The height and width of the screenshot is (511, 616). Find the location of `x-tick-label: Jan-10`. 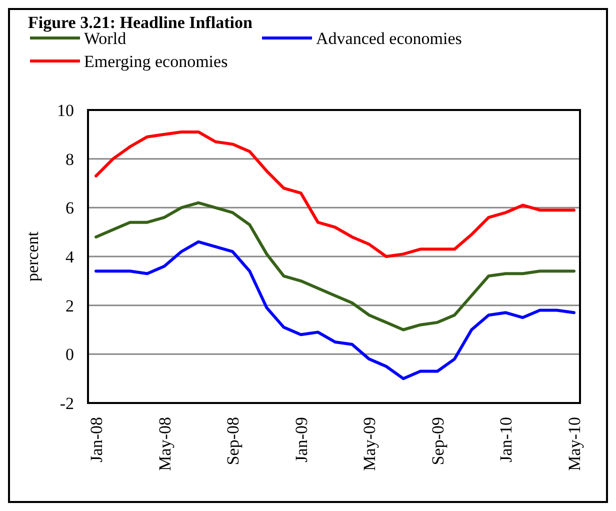

x-tick-label: Jan-10 is located at coordinates (506, 439).